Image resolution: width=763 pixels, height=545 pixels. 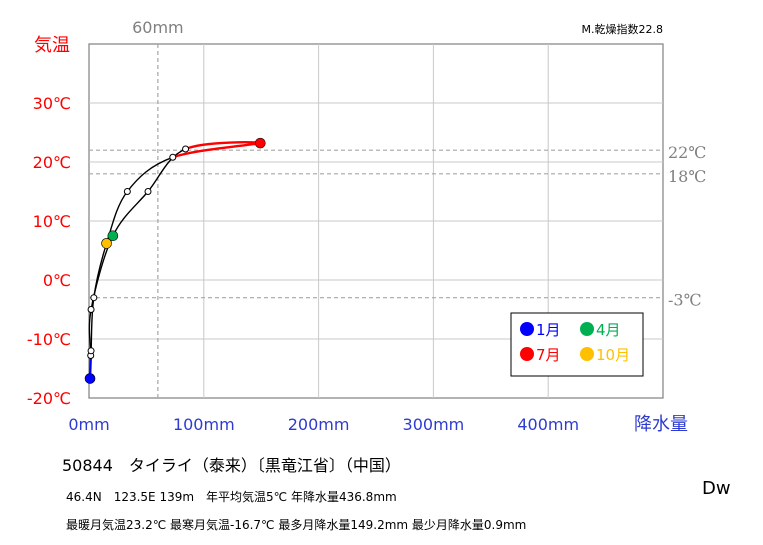 What do you see at coordinates (548, 330) in the screenshot?
I see `legend-label: 1月` at bounding box center [548, 330].